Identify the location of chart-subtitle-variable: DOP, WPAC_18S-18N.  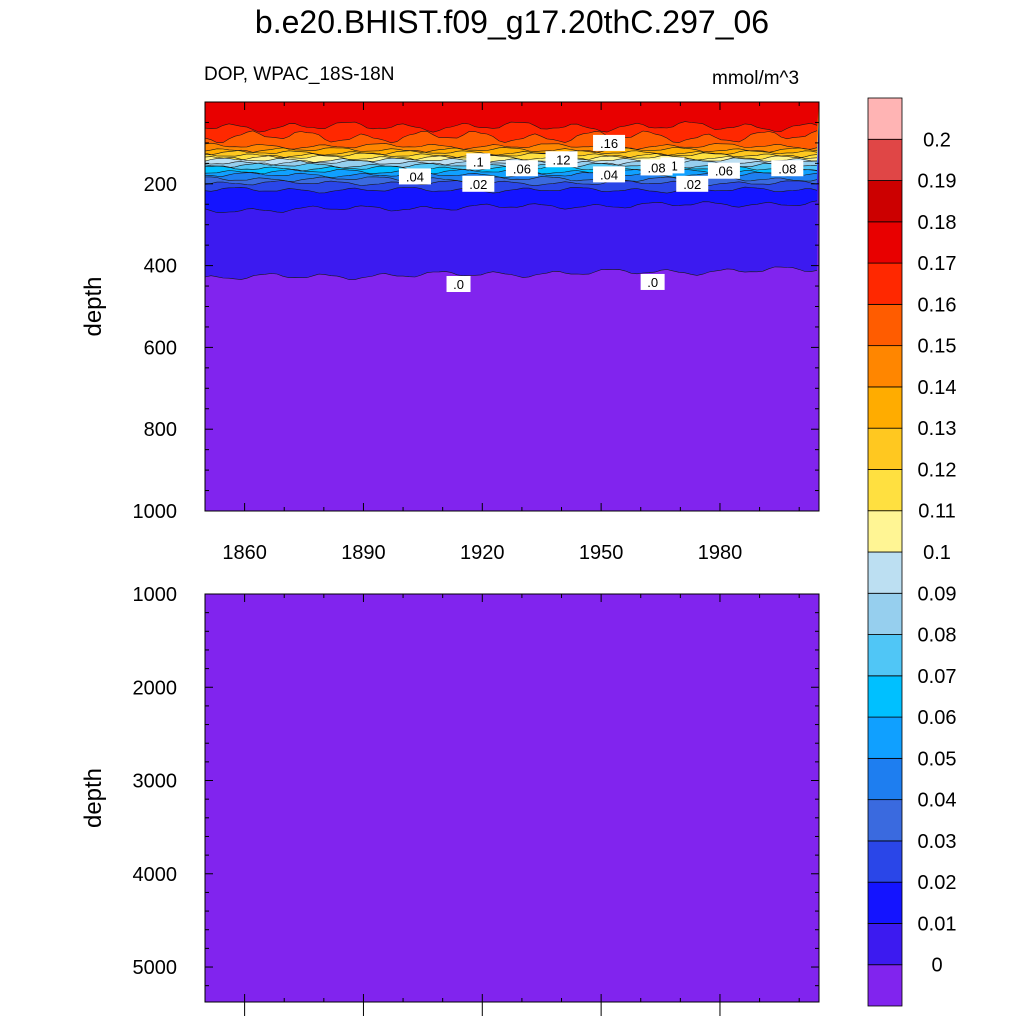
(299, 74).